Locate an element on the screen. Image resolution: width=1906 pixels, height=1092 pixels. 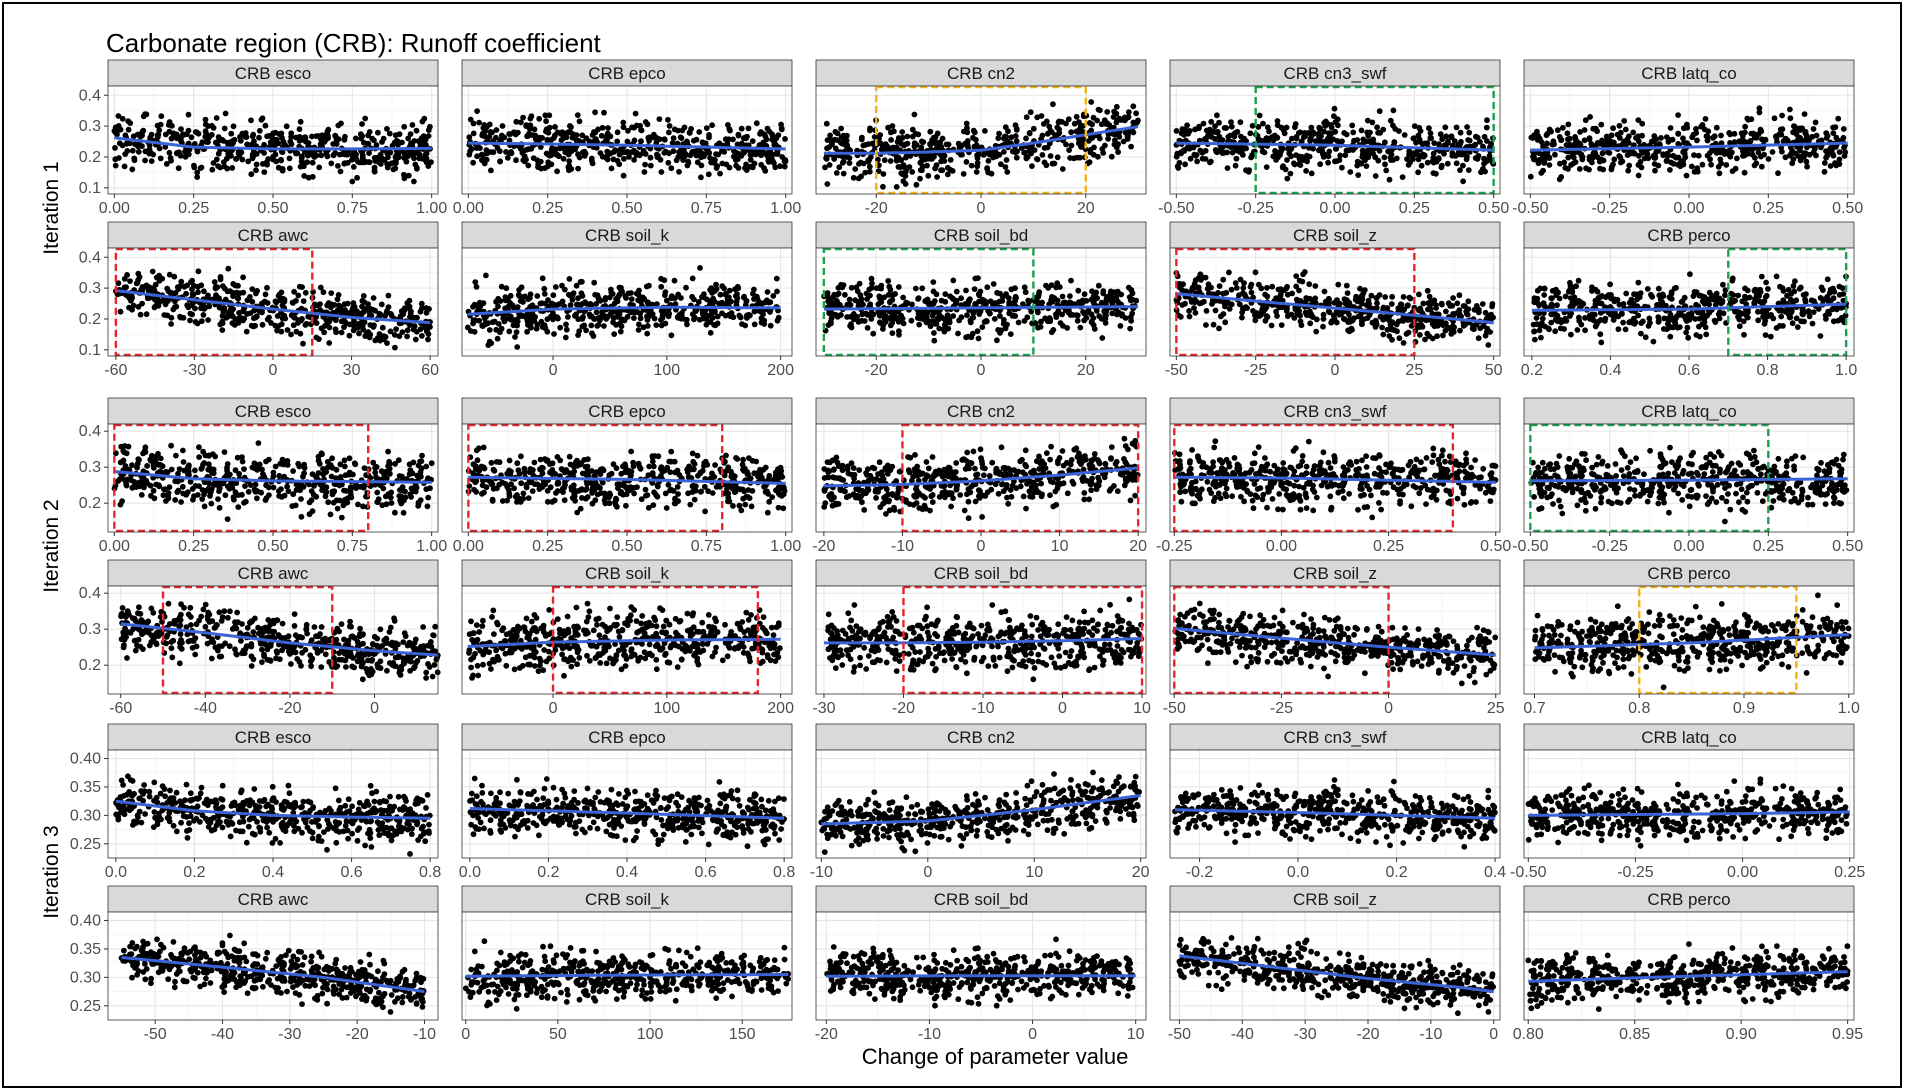
x-tick-label: 0.50 is located at coordinates (626, 208).